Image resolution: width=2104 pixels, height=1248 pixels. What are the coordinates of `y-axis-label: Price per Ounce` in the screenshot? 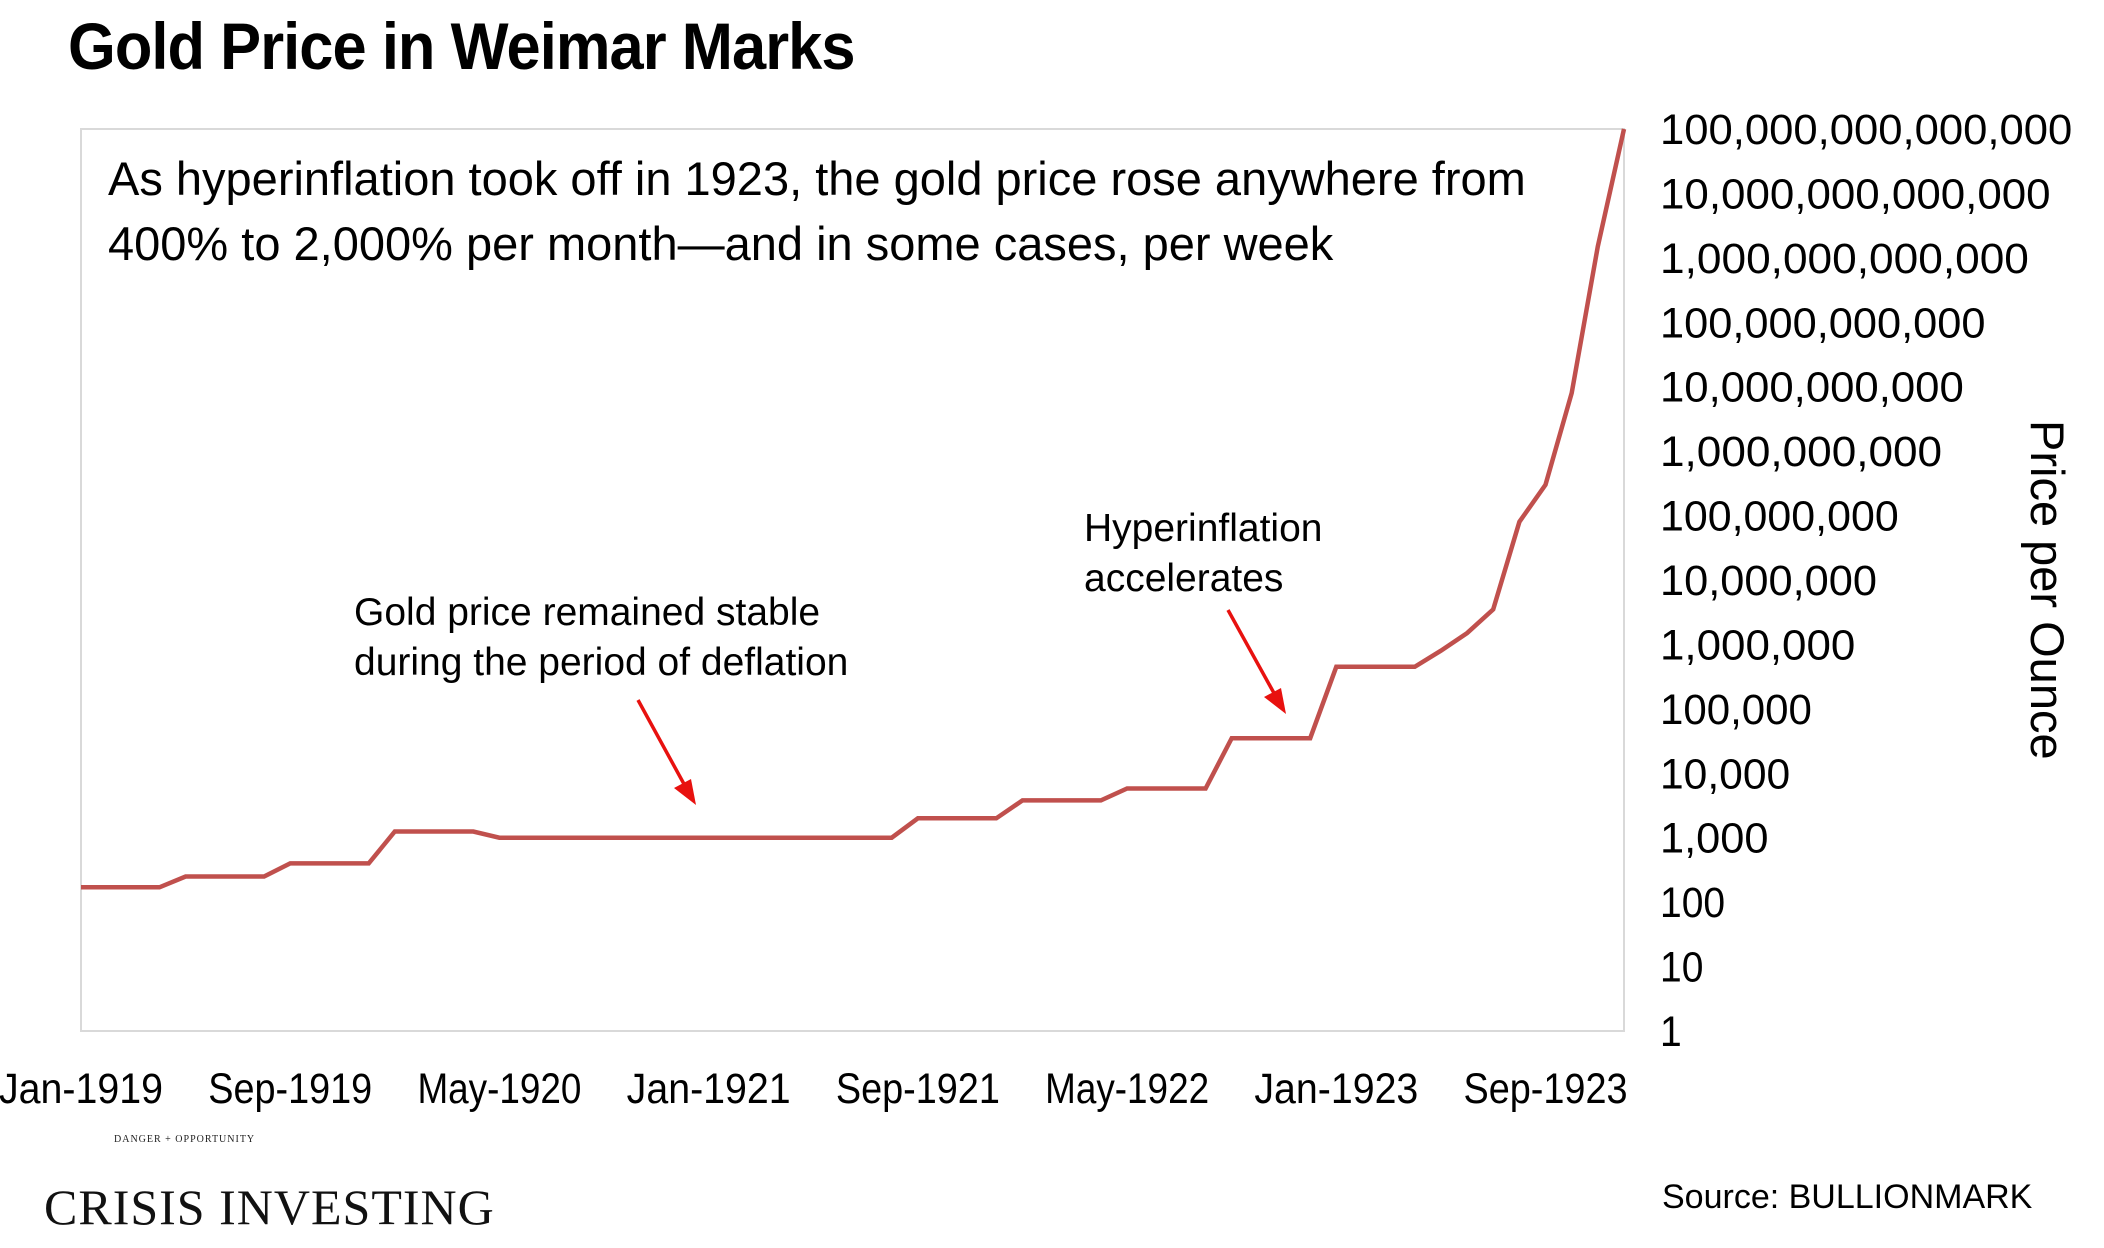 It's located at (2047, 590).